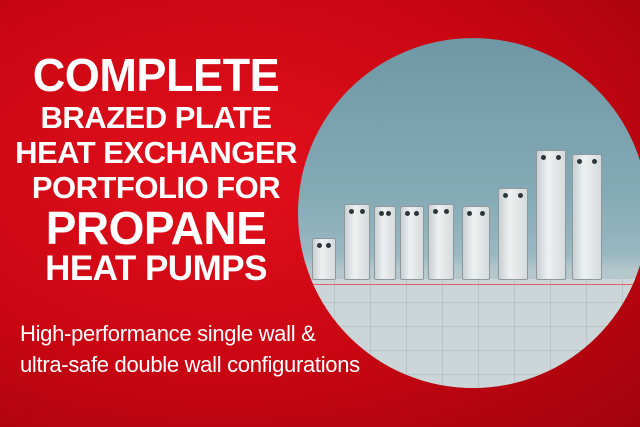 This screenshot has width=640, height=427. I want to click on headline-line: HEAT EXCHANGER, so click(156, 152).